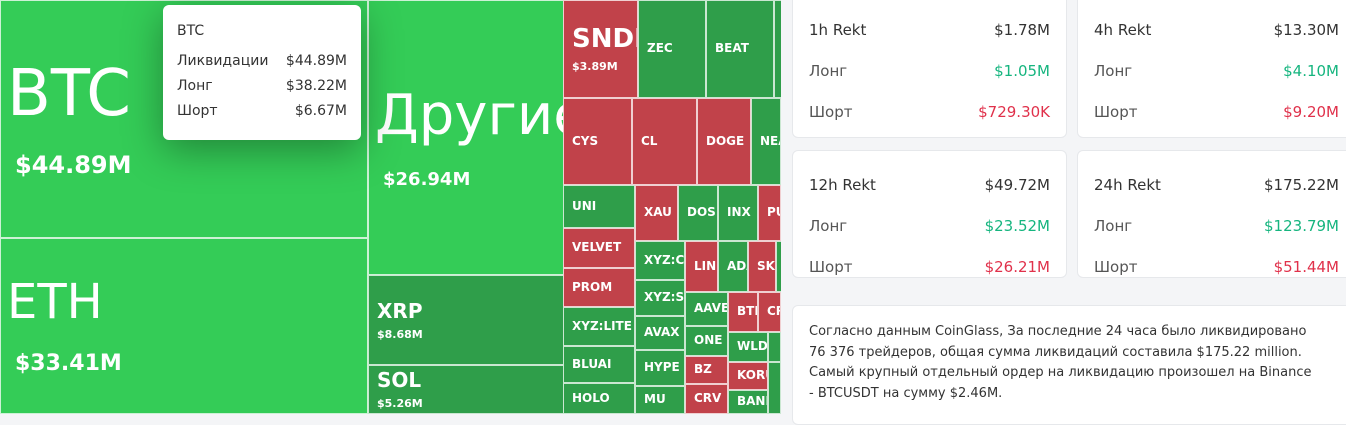 This screenshot has width=1346, height=425. Describe the element at coordinates (929, 225) in the screenshot. I see `card-row: Лонг $23.52M` at that location.